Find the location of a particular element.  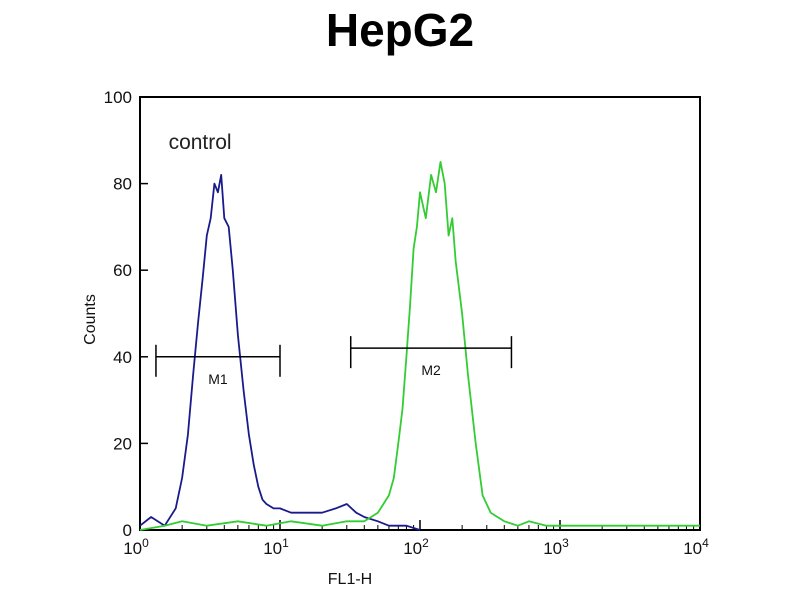

y-tick-label: 0 is located at coordinates (127, 530).